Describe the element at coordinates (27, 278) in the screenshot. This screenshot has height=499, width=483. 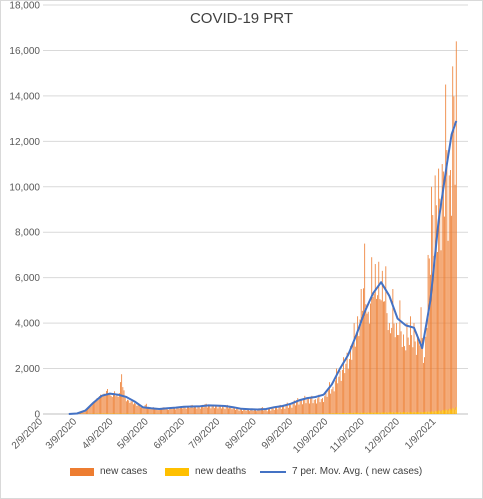
I see `y-tick-label: 6,000` at that location.